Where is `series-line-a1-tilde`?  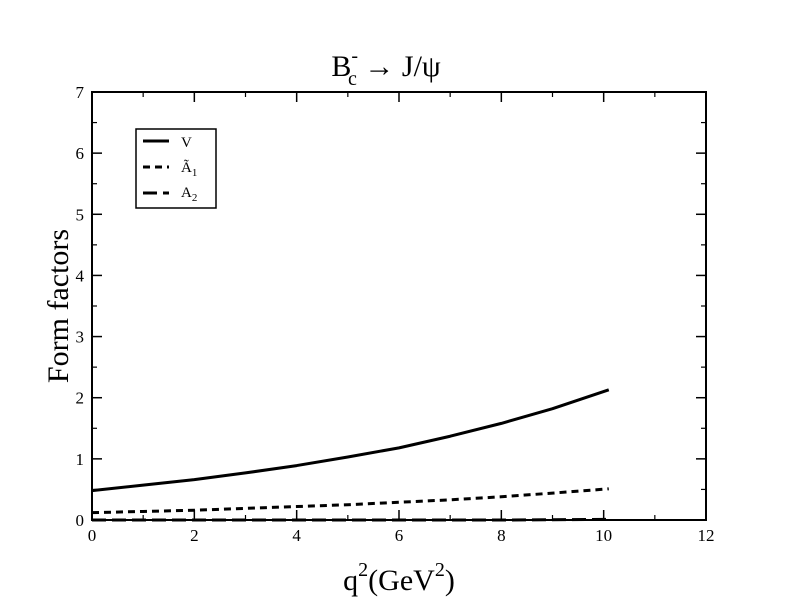 series-line-a1-tilde is located at coordinates (350, 501).